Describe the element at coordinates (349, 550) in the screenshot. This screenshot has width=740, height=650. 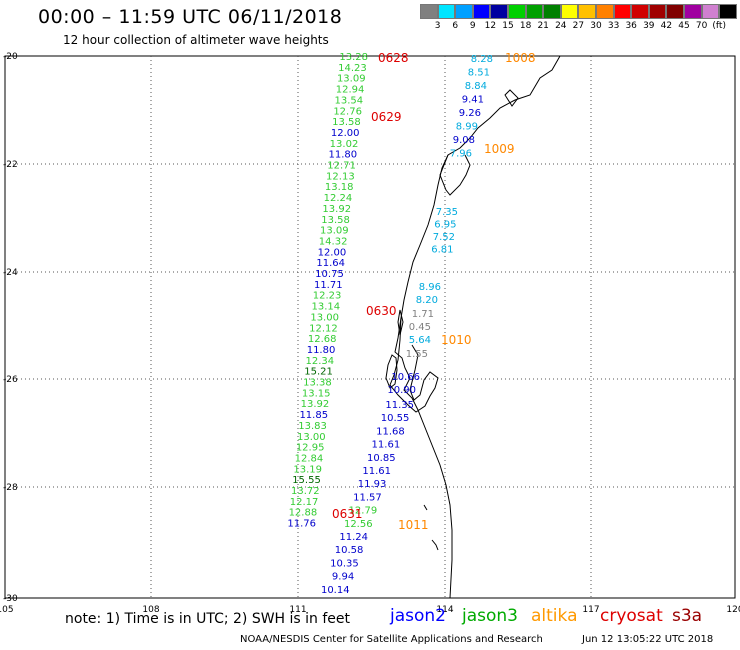
I see `swh-value-lower: 10.58` at that location.